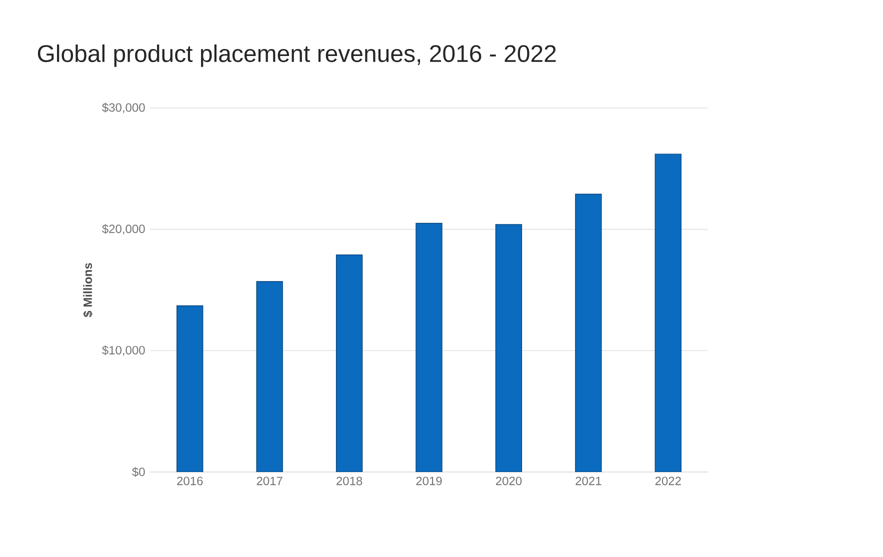 The height and width of the screenshot is (557, 883). I want to click on chart-title: Global product placement revenues, 2016 - 2022, so click(297, 55).